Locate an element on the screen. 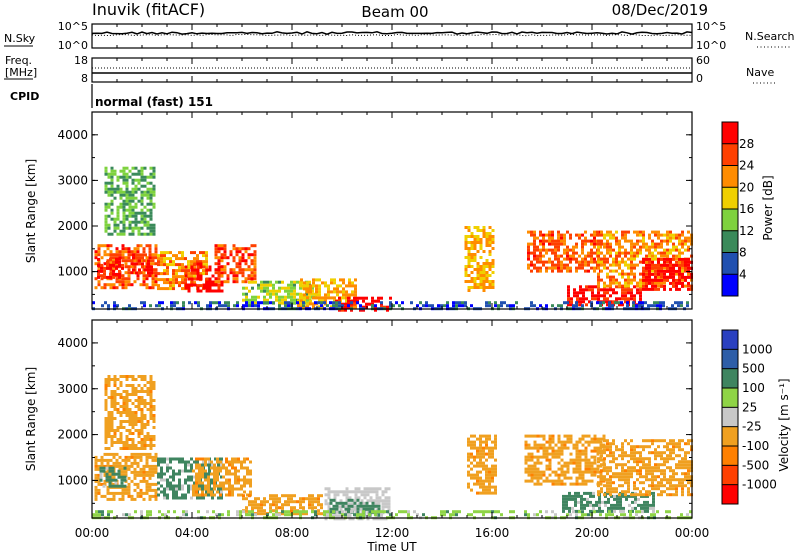  colorbar-swatch is located at coordinates (730, 475).